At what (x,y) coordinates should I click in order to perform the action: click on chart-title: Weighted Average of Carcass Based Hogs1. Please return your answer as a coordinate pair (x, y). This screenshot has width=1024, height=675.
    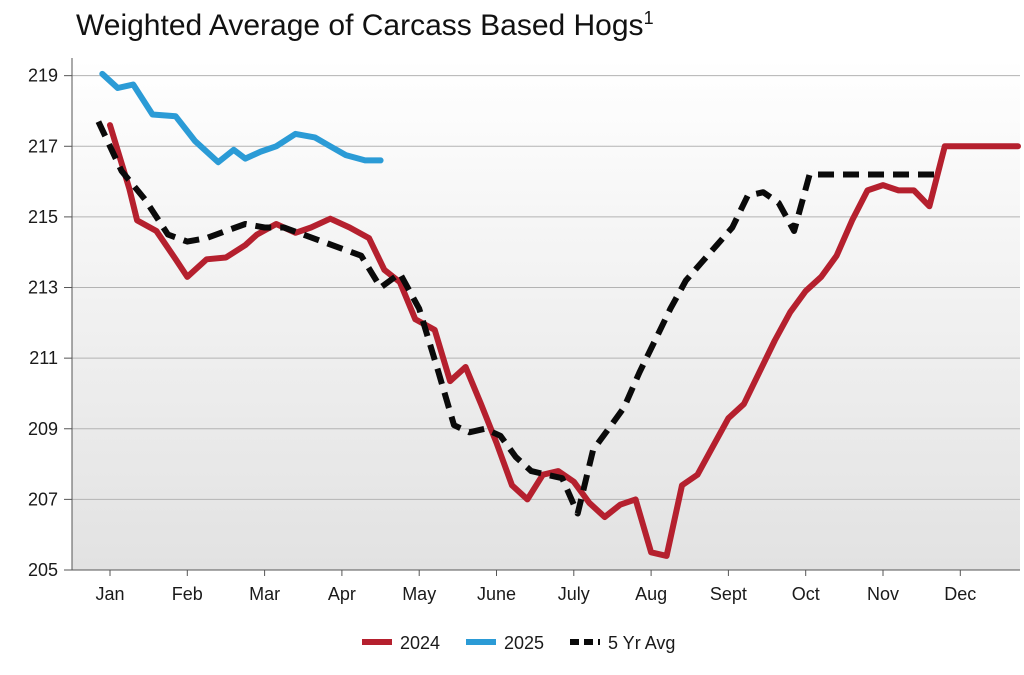
    Looking at the image, I should click on (365, 25).